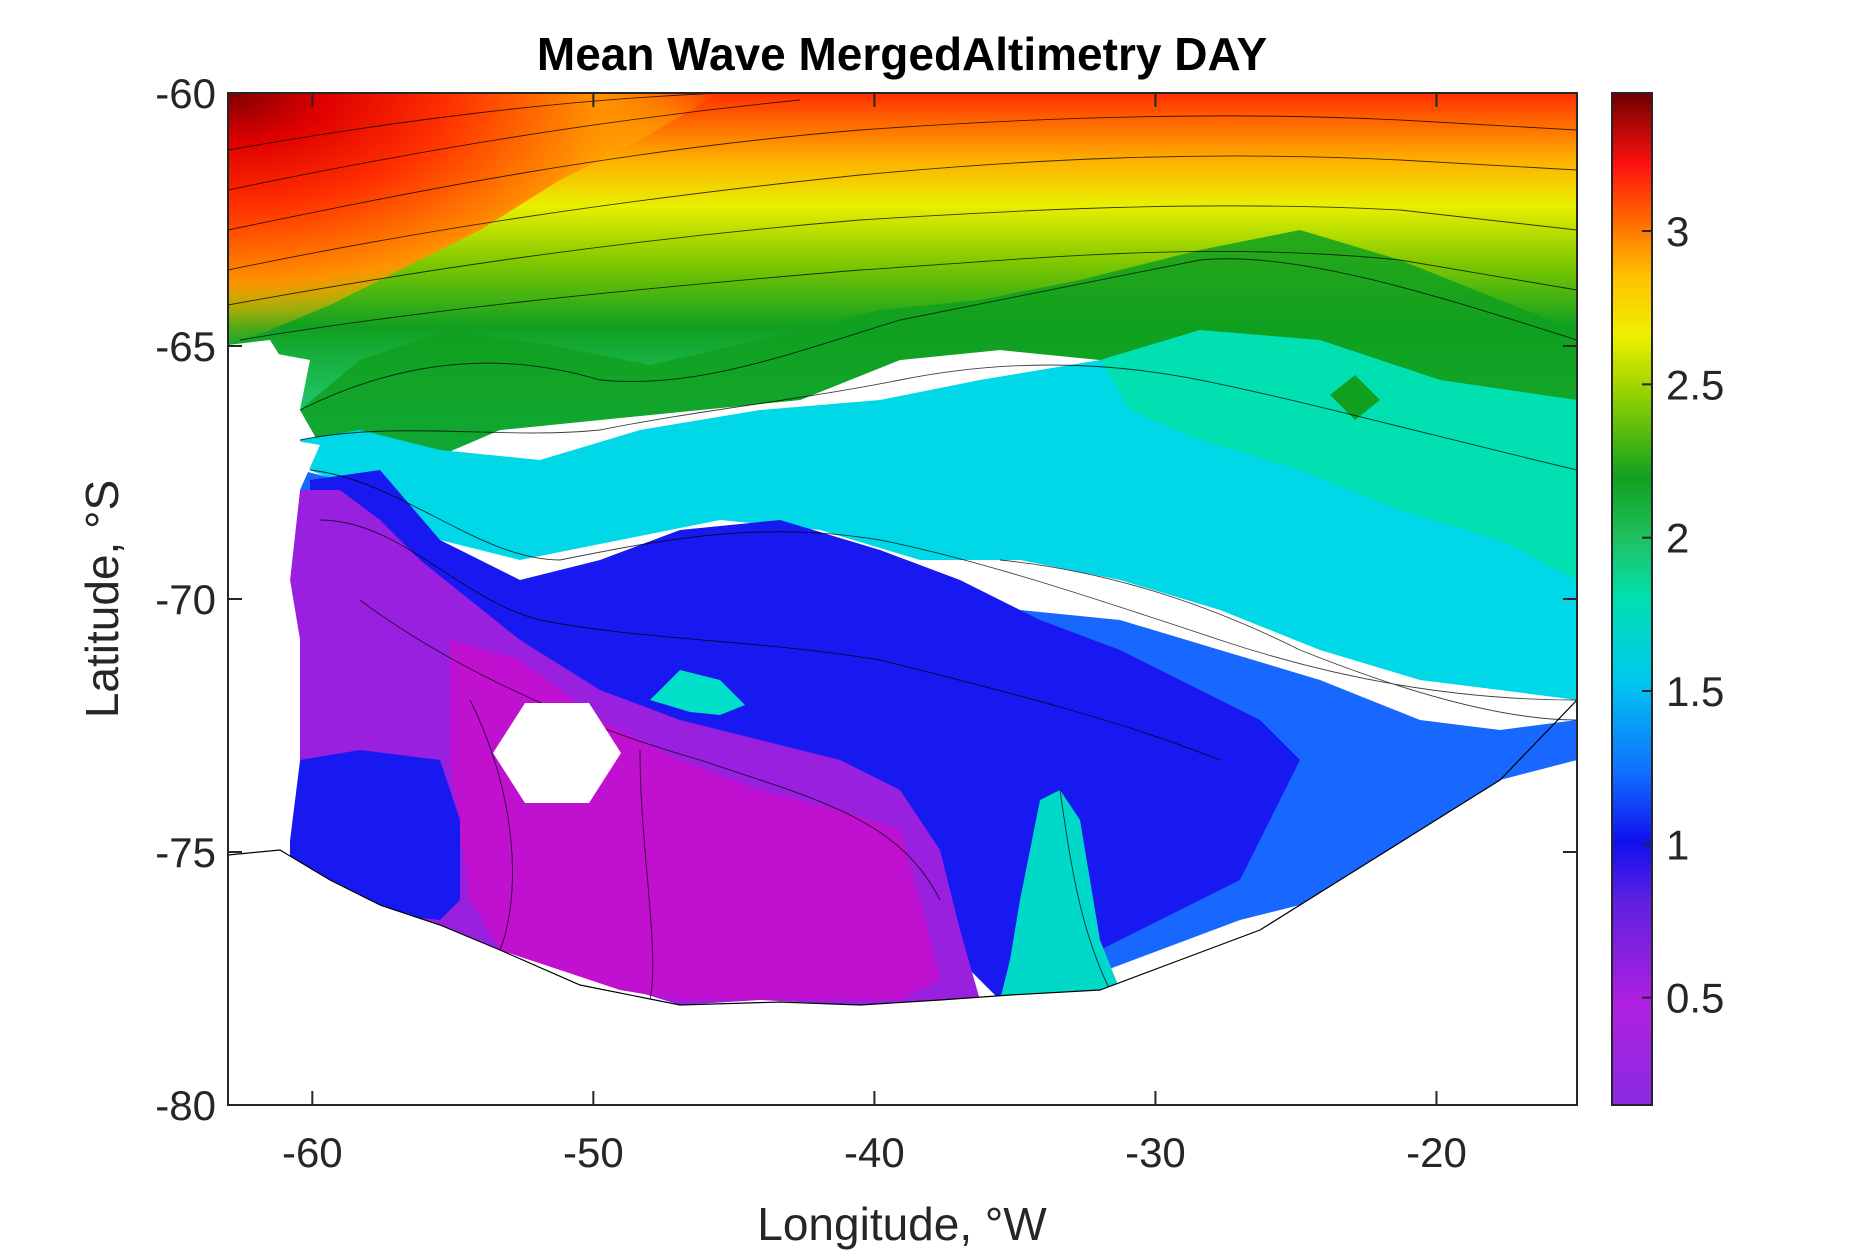 Image resolution: width=1875 pixels, height=1250 pixels. Describe the element at coordinates (902, 1224) in the screenshot. I see `x-axis-label: Longitude, °W` at that location.